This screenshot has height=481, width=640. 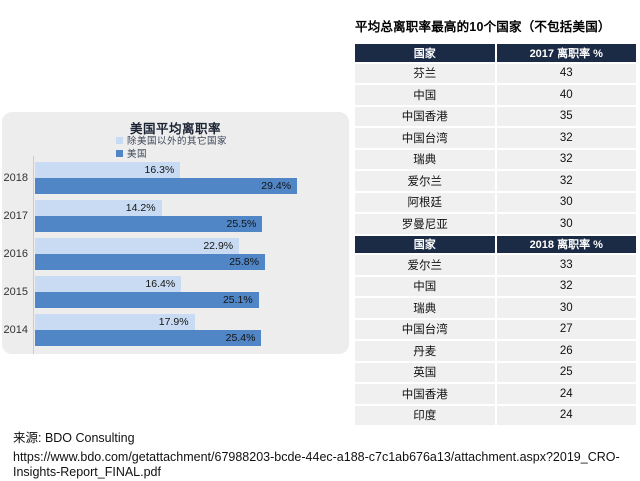 What do you see at coordinates (218, 246) in the screenshot?
I see `bar-value-label: 22.9%` at bounding box center [218, 246].